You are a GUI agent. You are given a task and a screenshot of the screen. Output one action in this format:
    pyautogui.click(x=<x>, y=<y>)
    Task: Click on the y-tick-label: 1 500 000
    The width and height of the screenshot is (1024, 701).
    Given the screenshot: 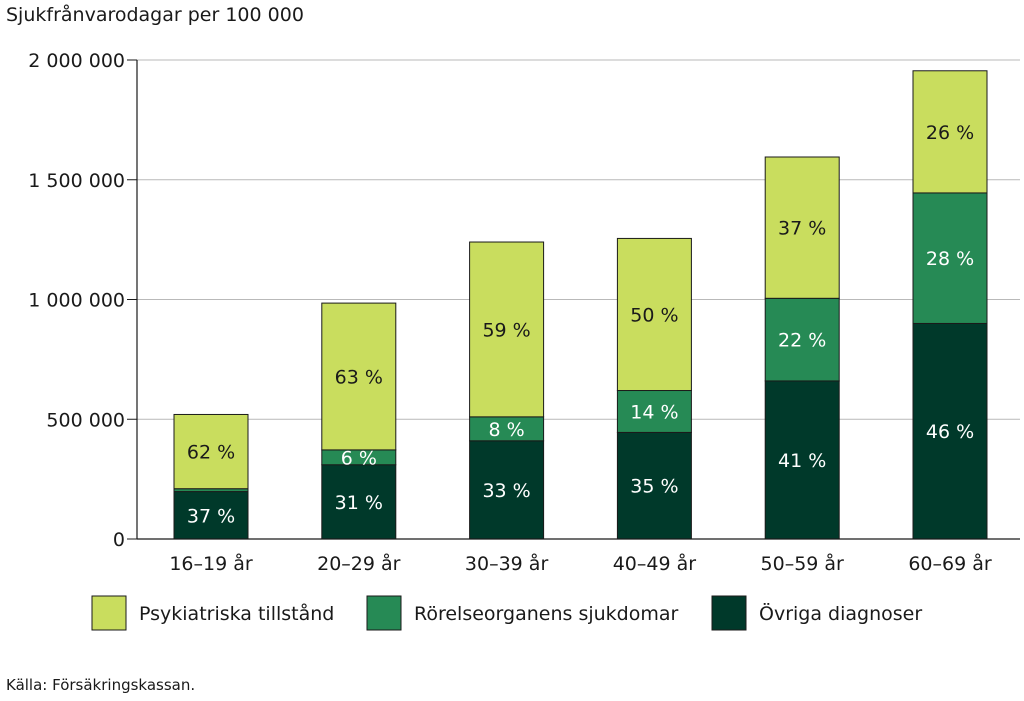 What is the action you would take?
    pyautogui.click(x=76, y=181)
    